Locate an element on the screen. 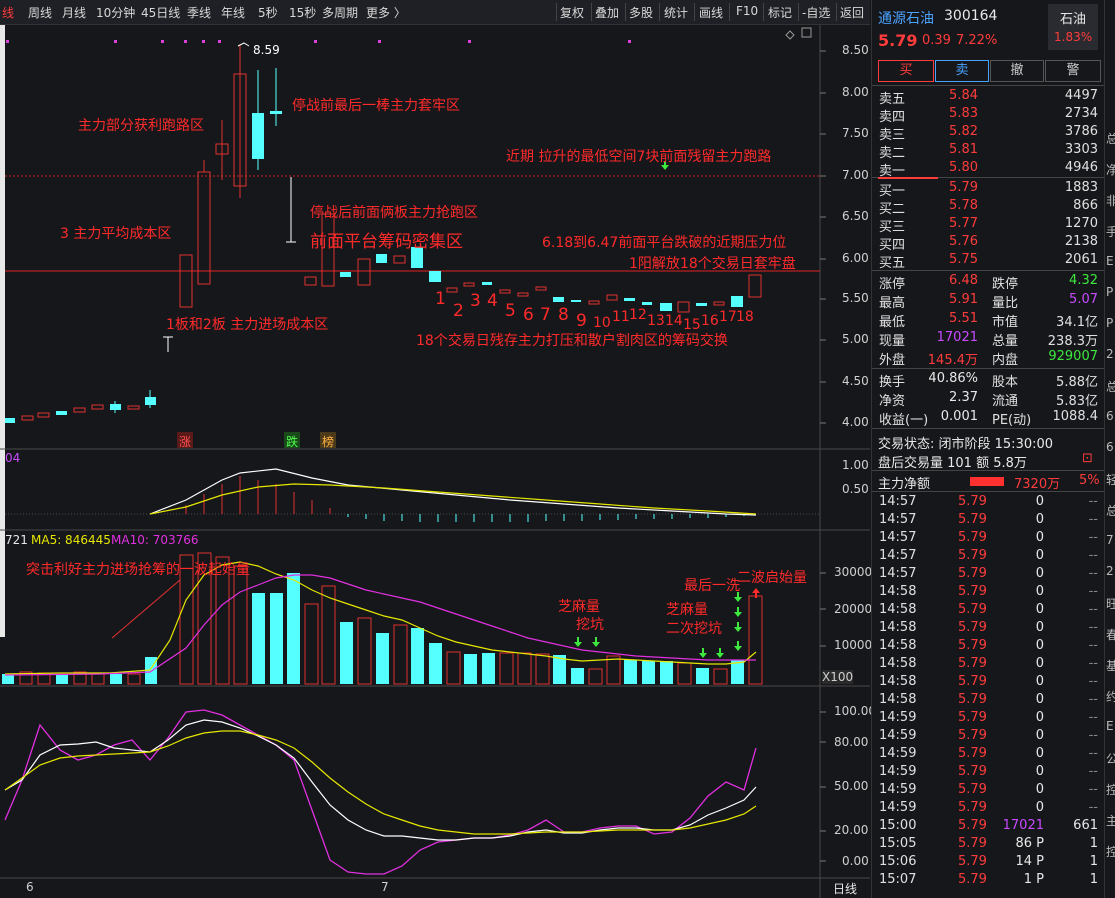 The width and height of the screenshot is (1115, 898). day-number: 18 is located at coordinates (745, 317).